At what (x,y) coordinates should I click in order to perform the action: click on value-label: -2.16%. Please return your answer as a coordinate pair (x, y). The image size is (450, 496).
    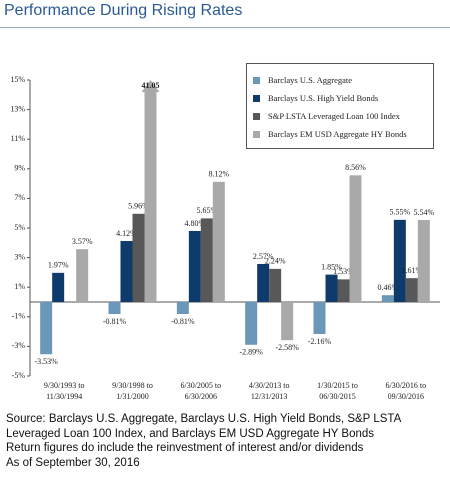
    Looking at the image, I should click on (320, 341).